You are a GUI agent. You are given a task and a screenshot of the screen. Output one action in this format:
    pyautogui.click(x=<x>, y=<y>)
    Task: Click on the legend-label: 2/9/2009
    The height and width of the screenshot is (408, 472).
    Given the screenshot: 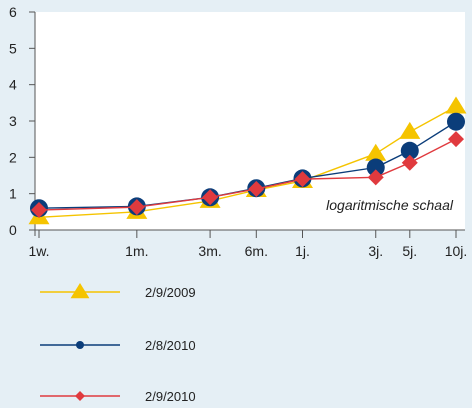 What is the action you would take?
    pyautogui.click(x=170, y=292)
    